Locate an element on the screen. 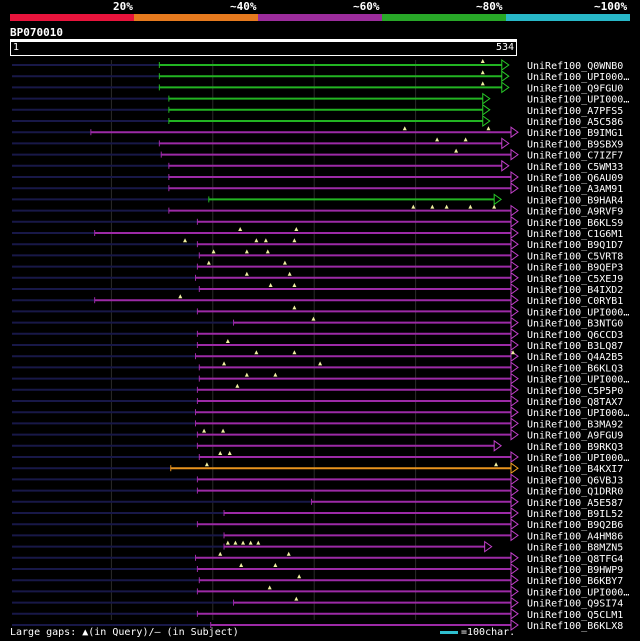 The height and width of the screenshot is (641, 640). hit-label-link: UniRef100_B9IMG1 is located at coordinates (575, 133).